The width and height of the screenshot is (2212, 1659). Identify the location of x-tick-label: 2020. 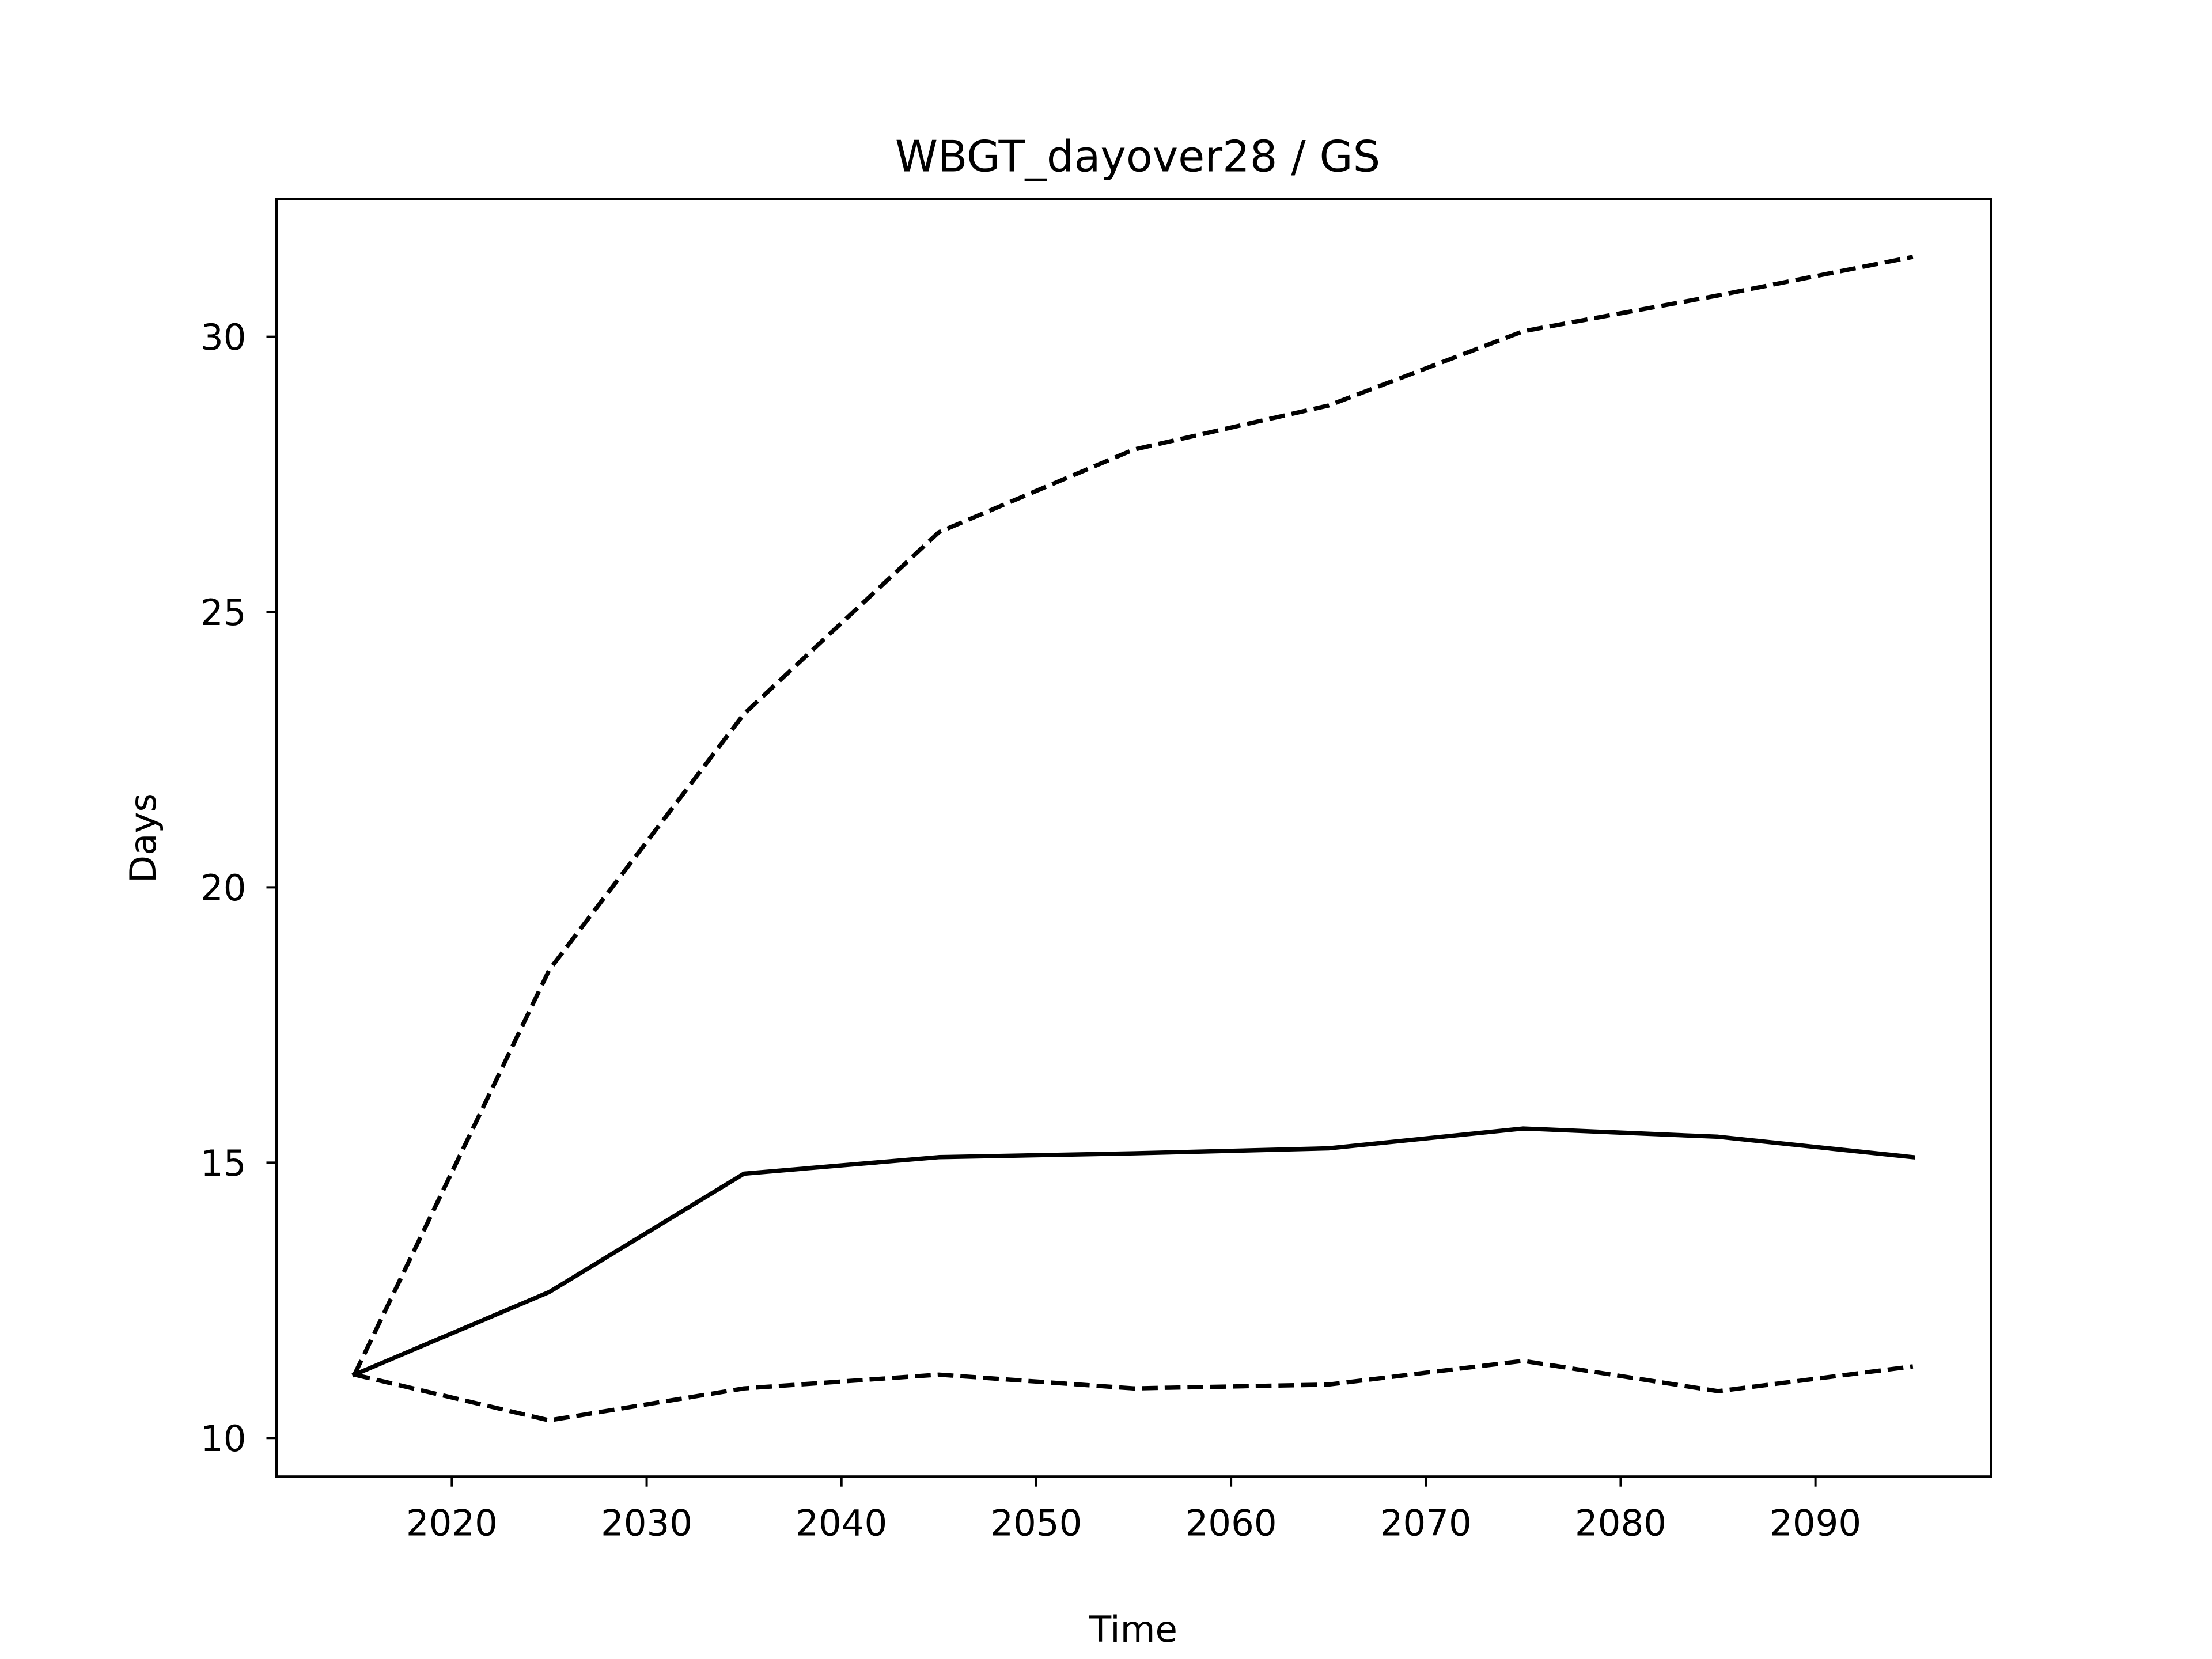
(452, 1523).